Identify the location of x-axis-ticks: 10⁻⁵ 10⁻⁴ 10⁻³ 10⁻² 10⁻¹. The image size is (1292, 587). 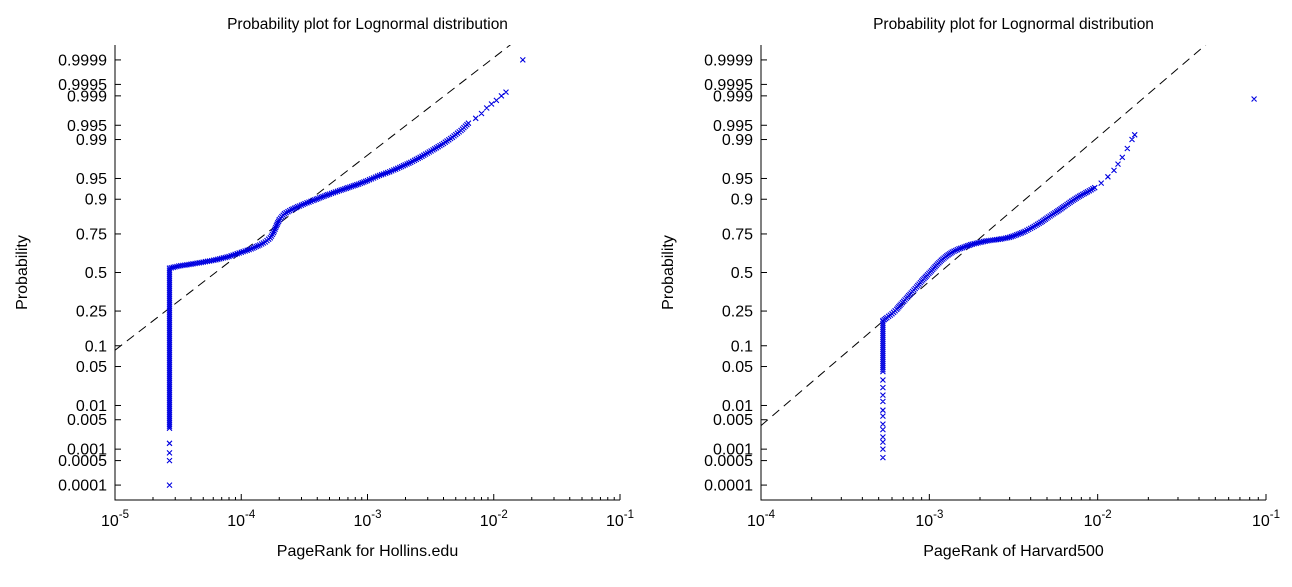
(367, 512).